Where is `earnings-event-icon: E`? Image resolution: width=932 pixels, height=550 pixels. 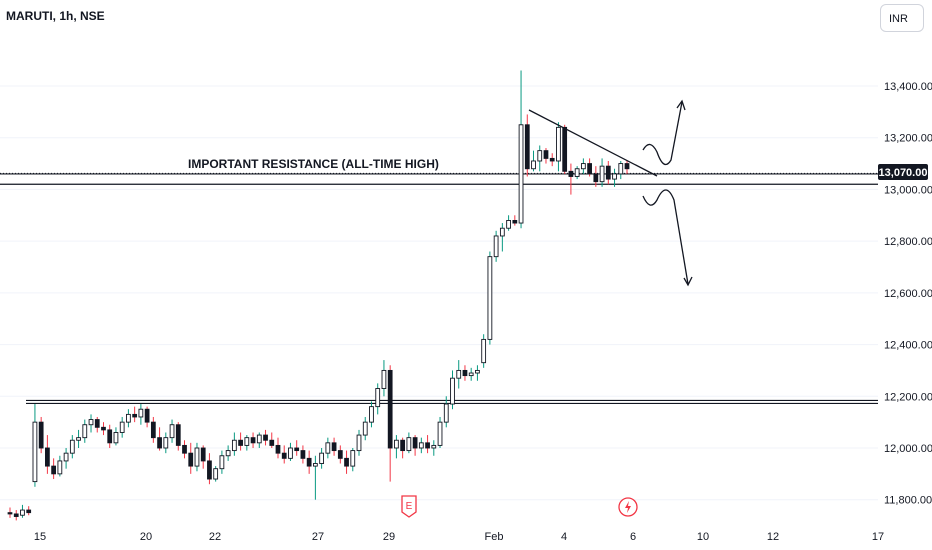 earnings-event-icon: E is located at coordinates (409, 506).